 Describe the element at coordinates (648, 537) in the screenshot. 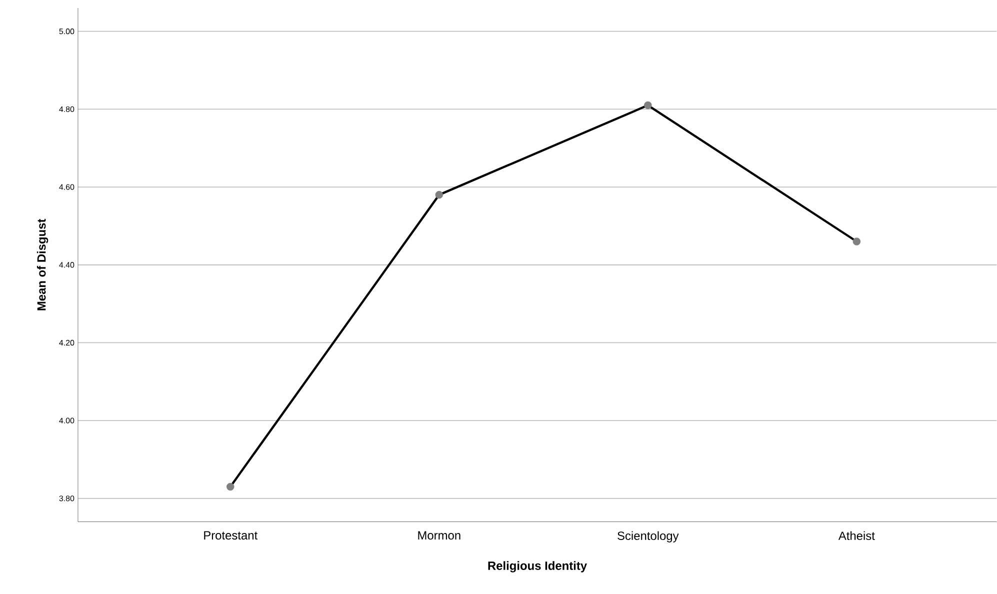

I see `x-tick-label: Scientology` at that location.